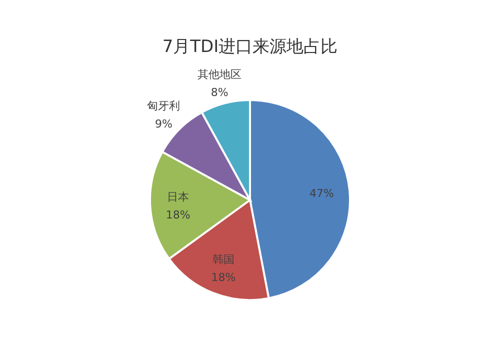  Describe the element at coordinates (220, 74) in the screenshot. I see `slice-label: 其他地区` at that location.